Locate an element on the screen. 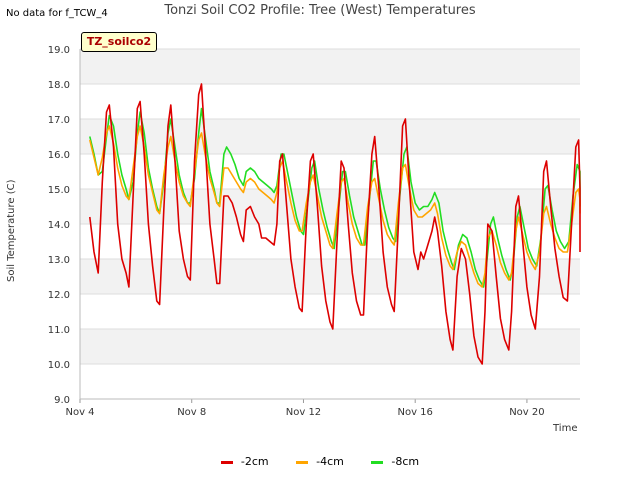 The image size is (640, 480). y-axis-label-wrap: Soil Temperature (C) is located at coordinates (13, 290).